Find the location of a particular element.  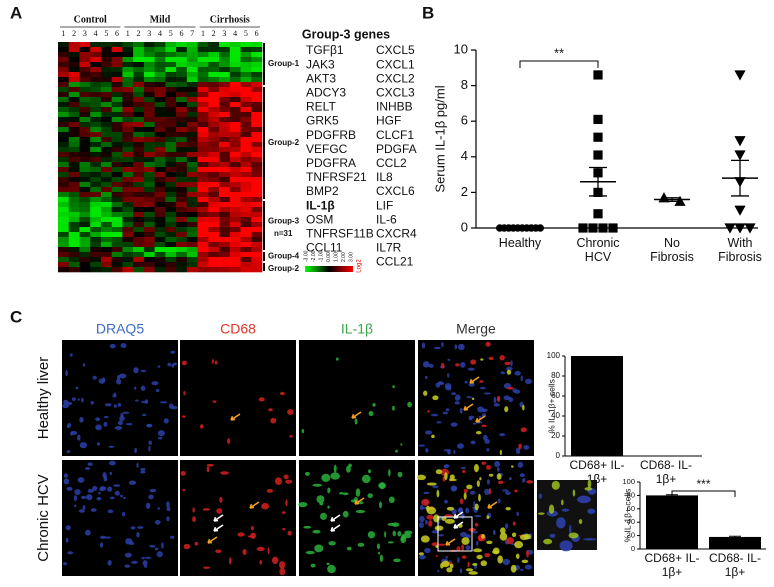

gene-name: CLCF1 is located at coordinates (395, 135).